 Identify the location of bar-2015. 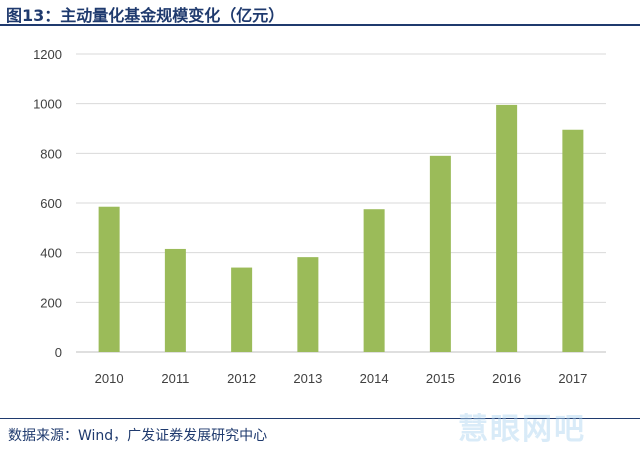
(440, 253).